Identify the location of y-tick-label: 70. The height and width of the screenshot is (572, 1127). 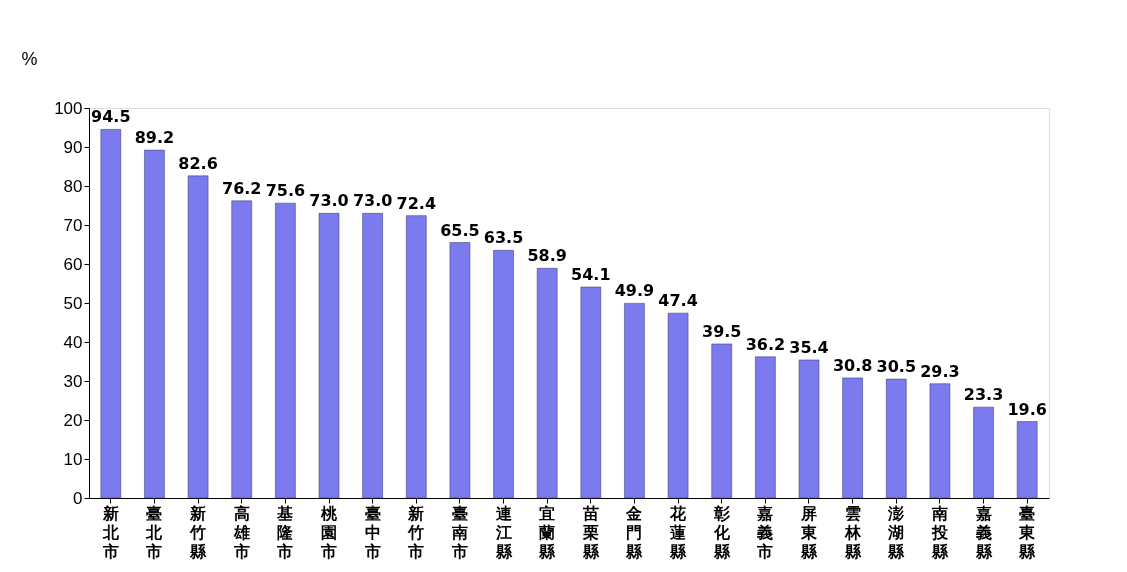
(73, 225).